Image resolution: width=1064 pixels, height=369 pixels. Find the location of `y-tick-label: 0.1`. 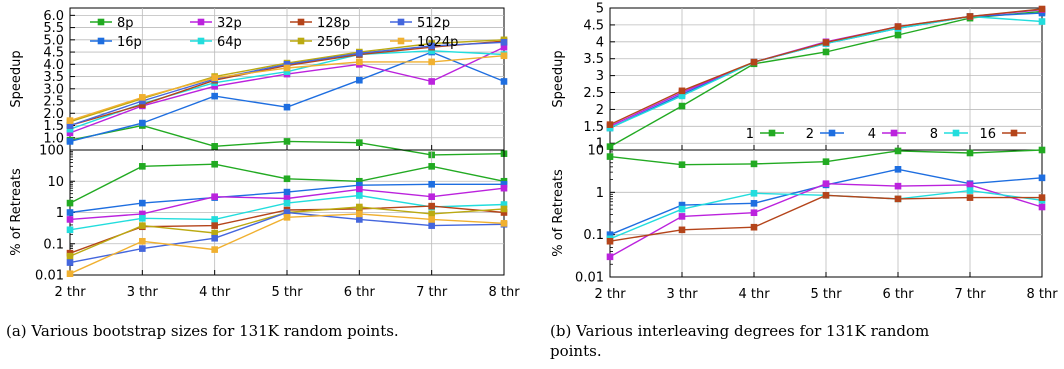

y-tick-label: 0.1 is located at coordinates (593, 235).